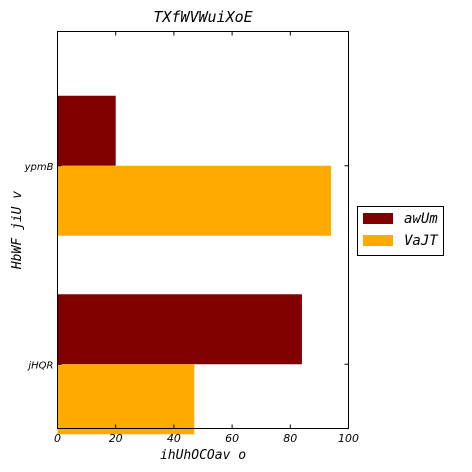 The height and width of the screenshot is (472, 472). Describe the element at coordinates (194, 200) in the screenshot. I see `bar-VaJT-ypmB` at that location.